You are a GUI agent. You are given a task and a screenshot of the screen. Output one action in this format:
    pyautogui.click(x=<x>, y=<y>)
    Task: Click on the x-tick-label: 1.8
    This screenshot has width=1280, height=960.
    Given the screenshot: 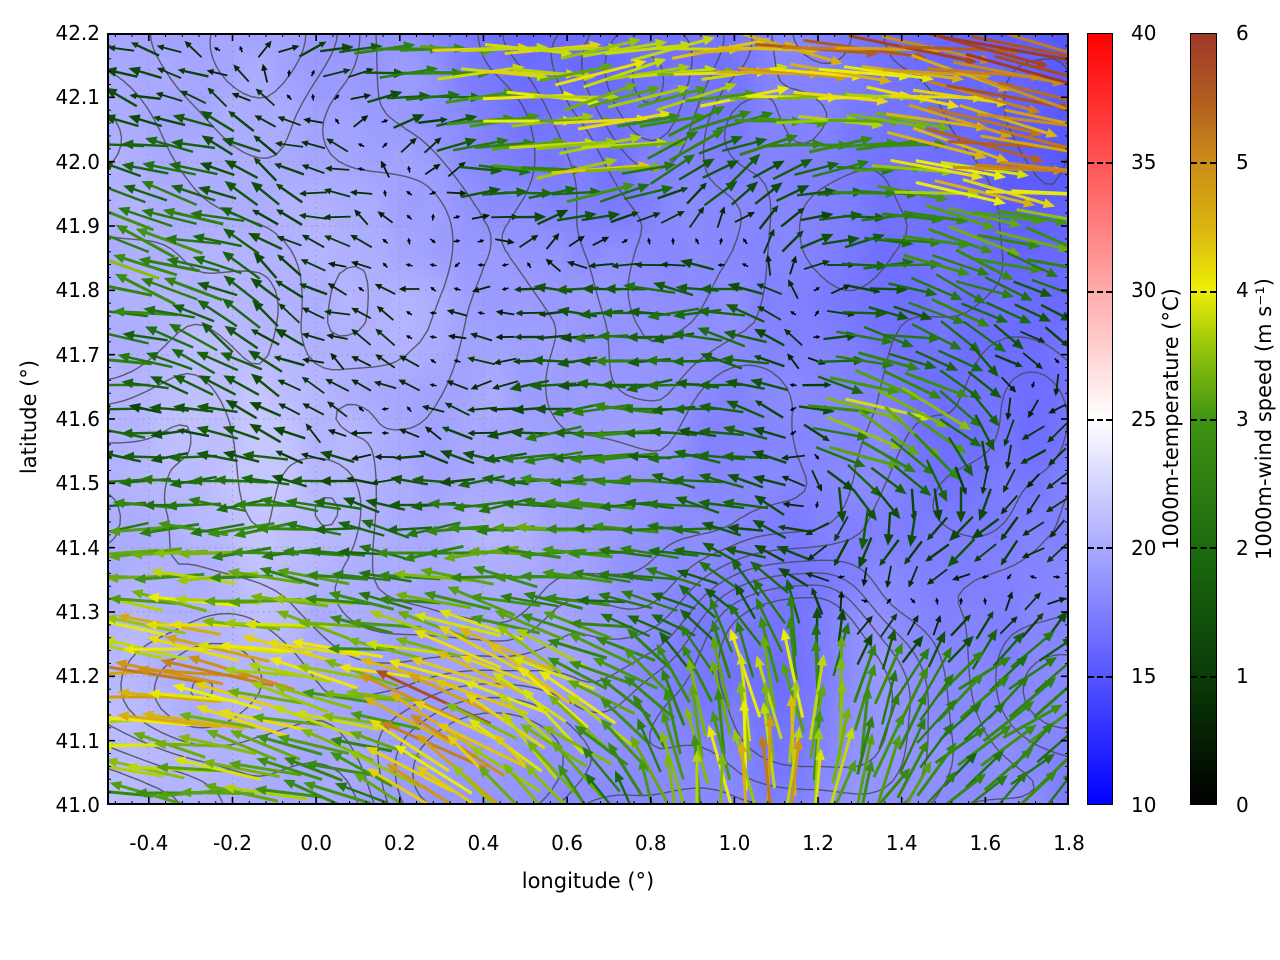 What is the action you would take?
    pyautogui.click(x=1069, y=843)
    